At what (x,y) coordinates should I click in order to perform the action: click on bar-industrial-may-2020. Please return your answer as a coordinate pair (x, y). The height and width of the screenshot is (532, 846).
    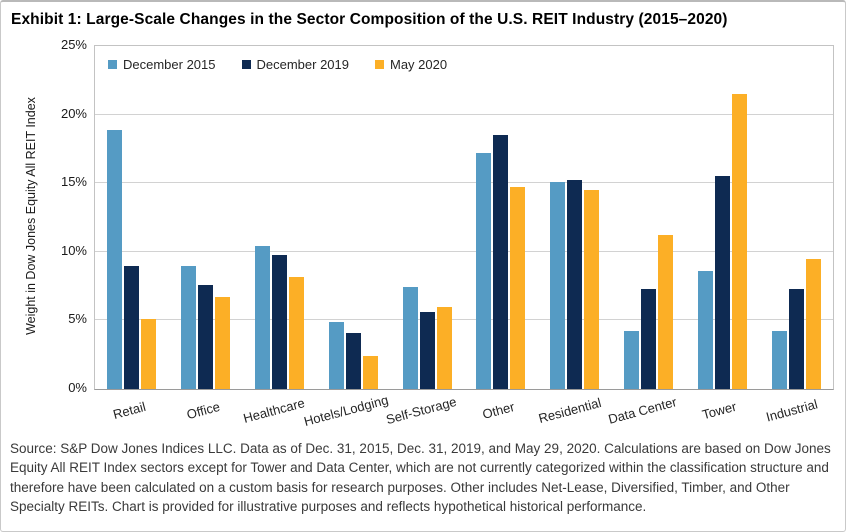
    Looking at the image, I should click on (813, 323).